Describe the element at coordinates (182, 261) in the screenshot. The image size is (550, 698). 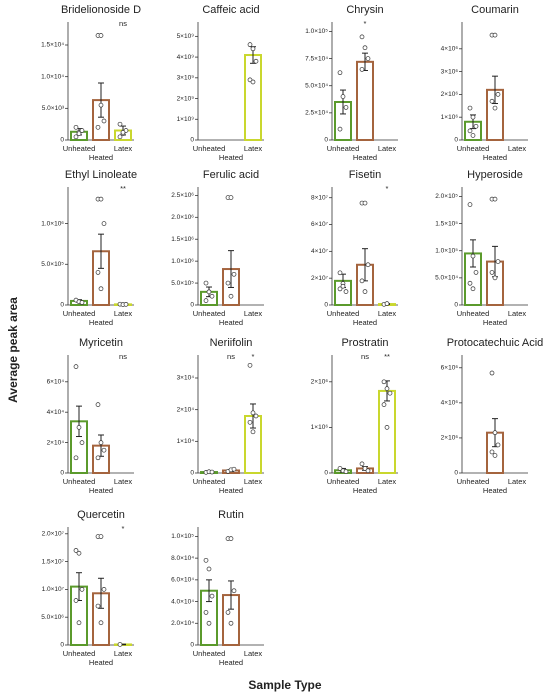
I see `y-tick-label: 1.0×10⁶` at that location.